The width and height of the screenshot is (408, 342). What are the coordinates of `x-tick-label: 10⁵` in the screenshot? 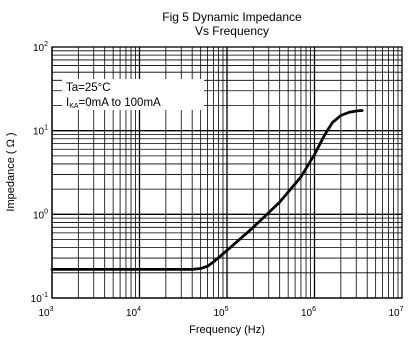 It's located at (220, 312).